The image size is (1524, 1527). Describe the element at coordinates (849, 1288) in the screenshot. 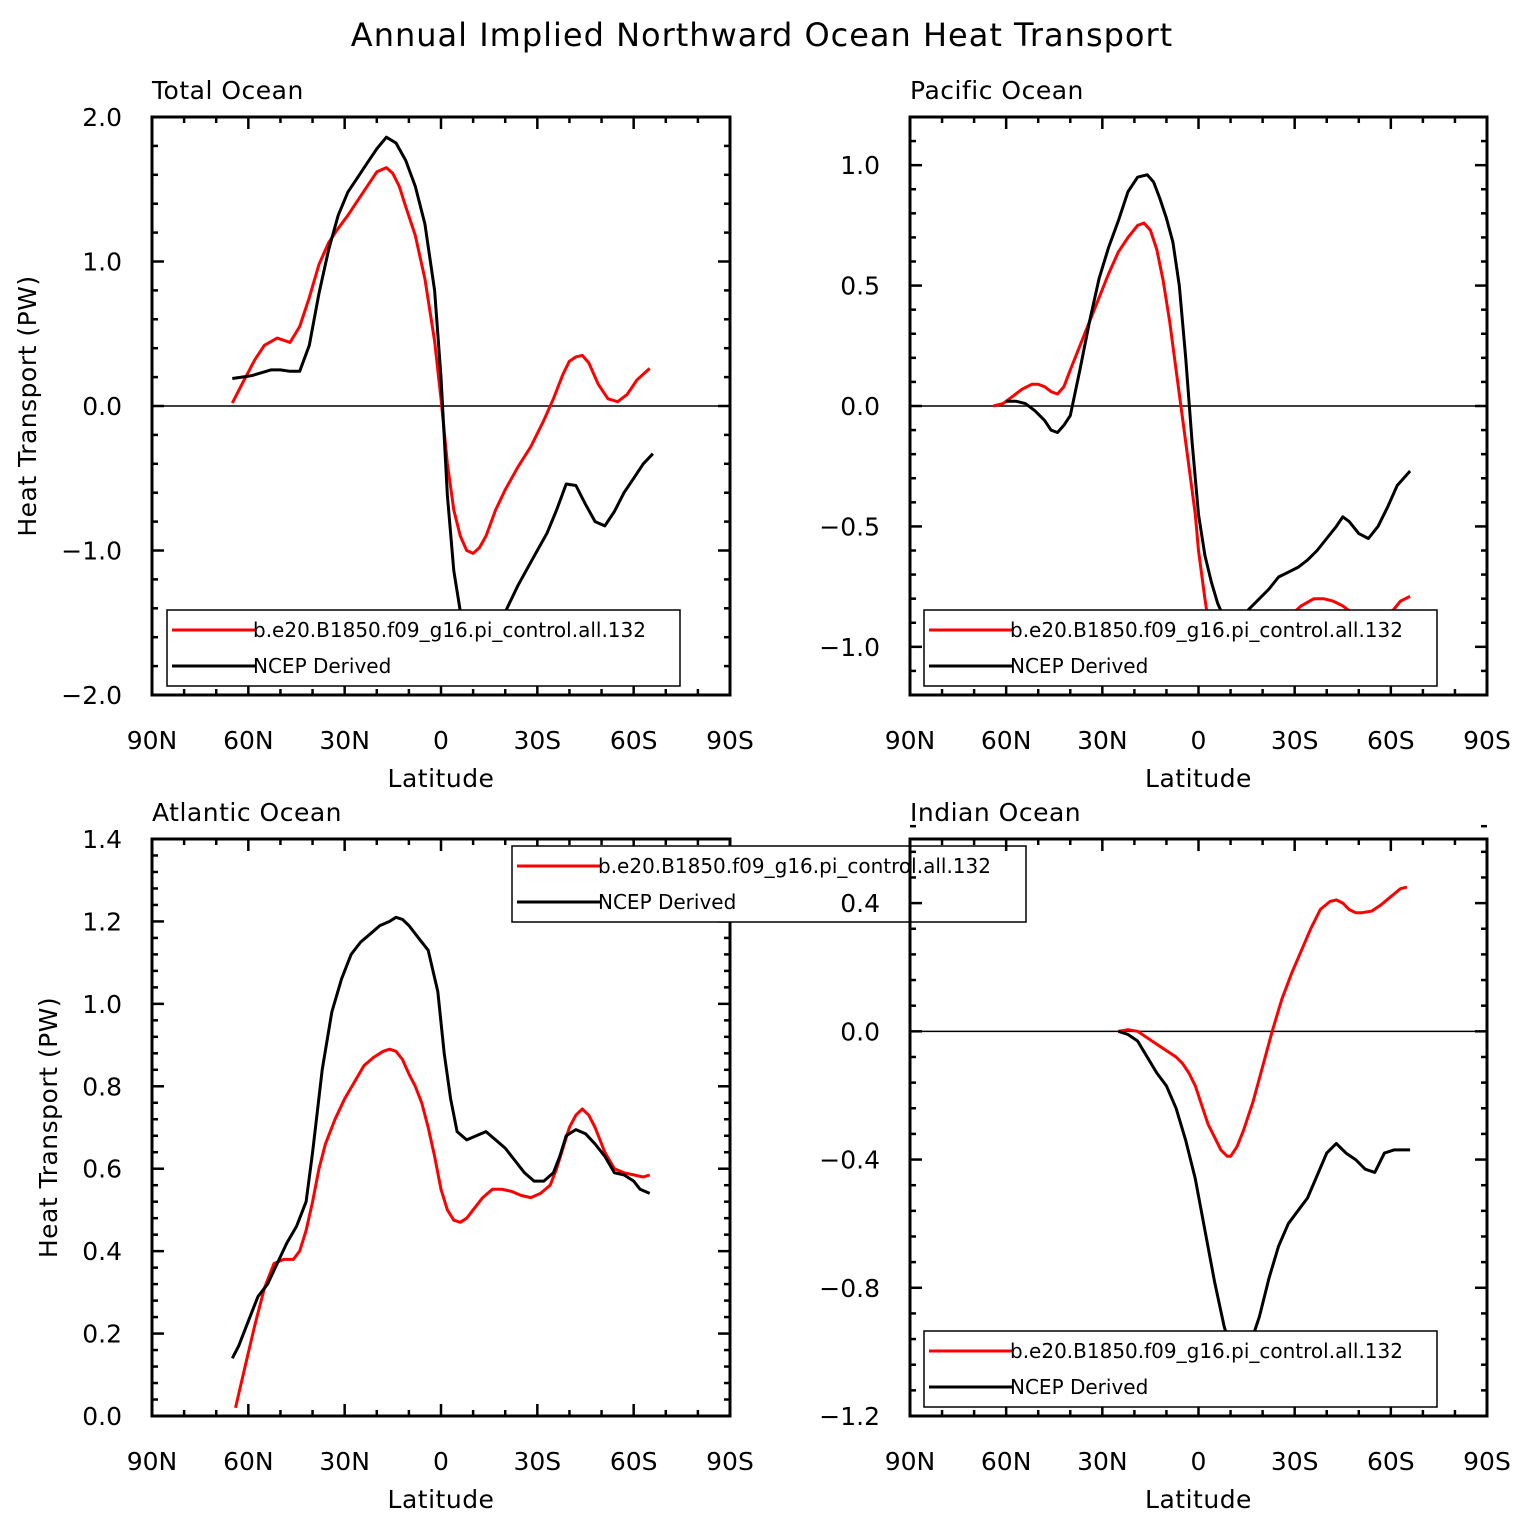

I see `y-tick-label: −0.8` at that location.